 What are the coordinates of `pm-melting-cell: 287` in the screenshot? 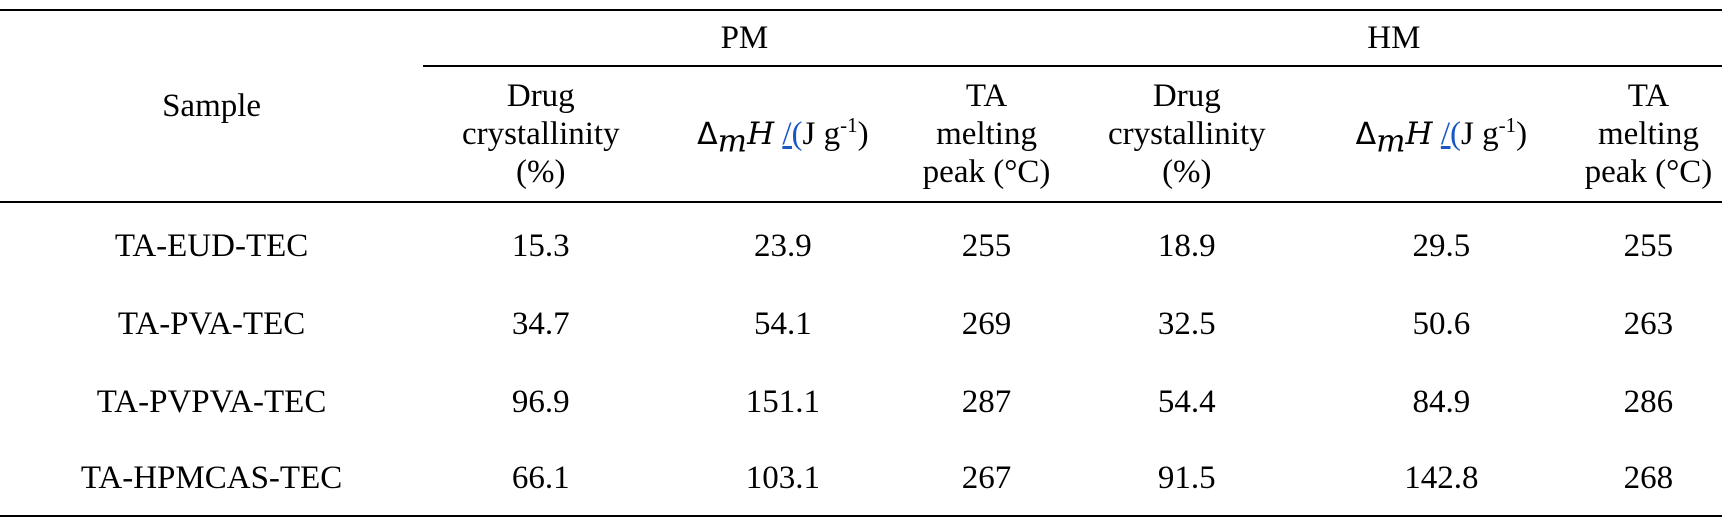 It's located at (986, 402).